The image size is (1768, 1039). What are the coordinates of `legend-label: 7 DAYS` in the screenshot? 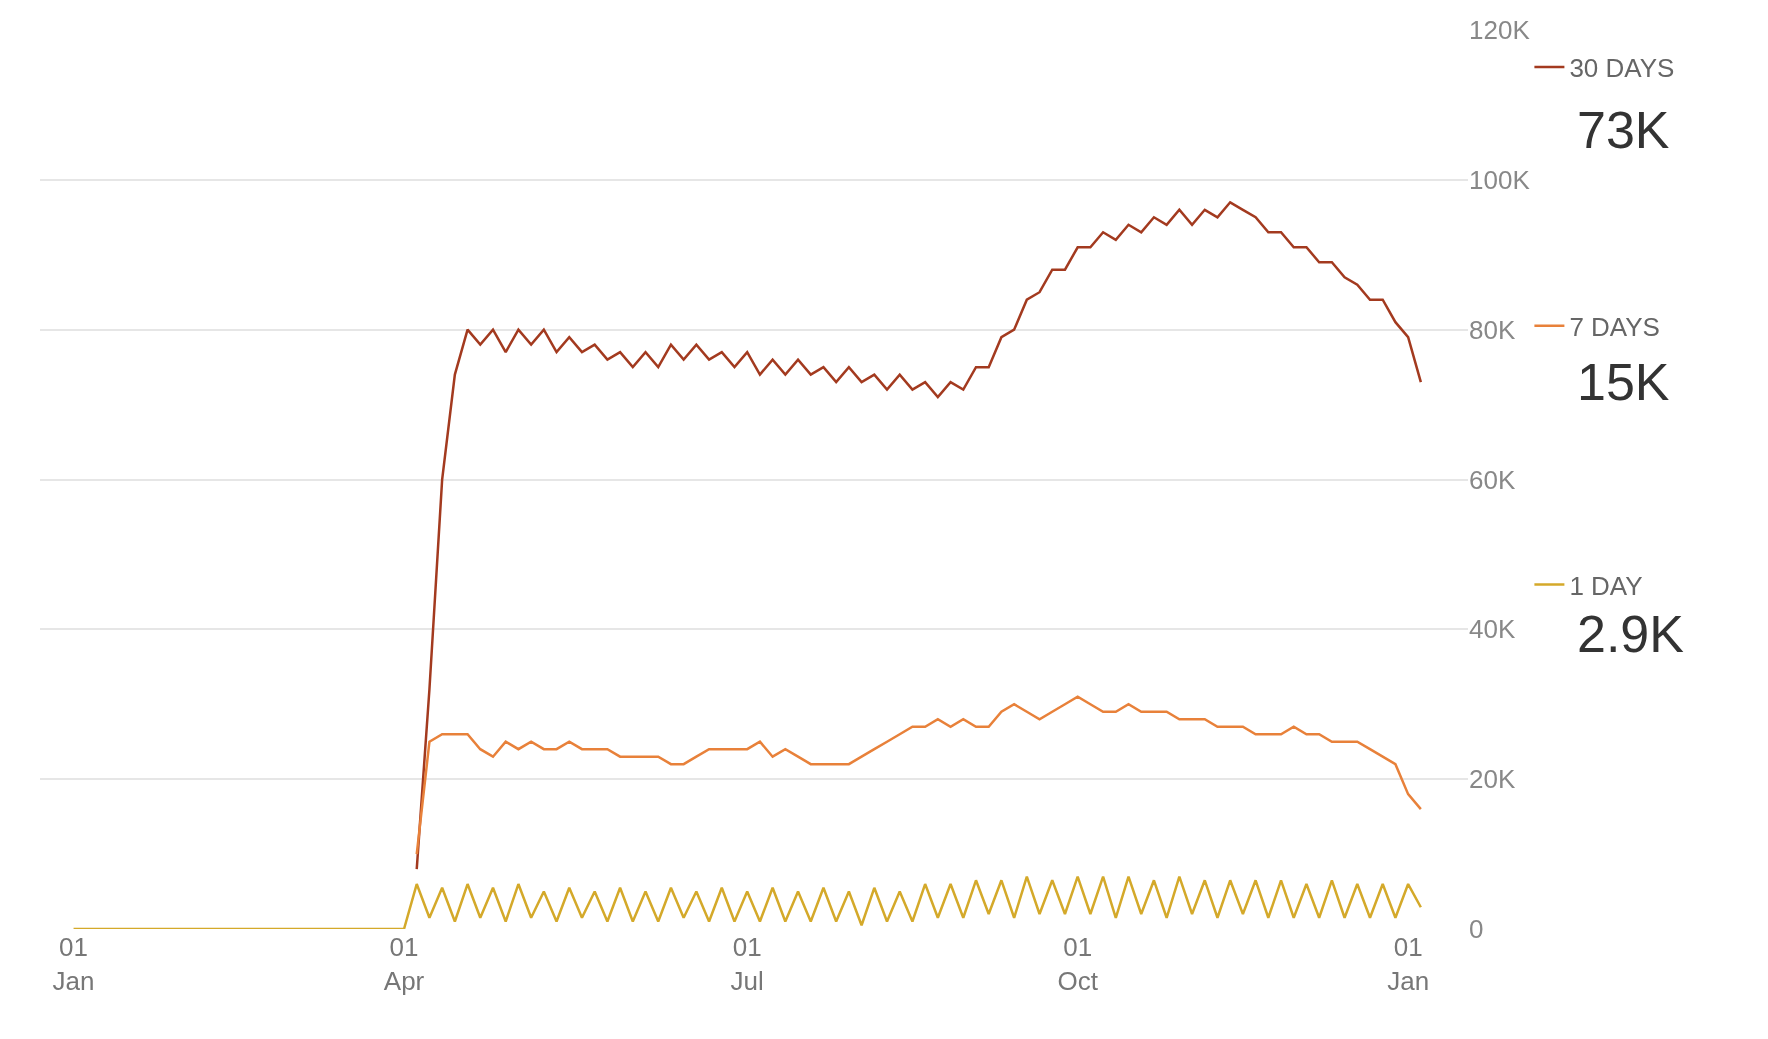 It's located at (1614, 326).